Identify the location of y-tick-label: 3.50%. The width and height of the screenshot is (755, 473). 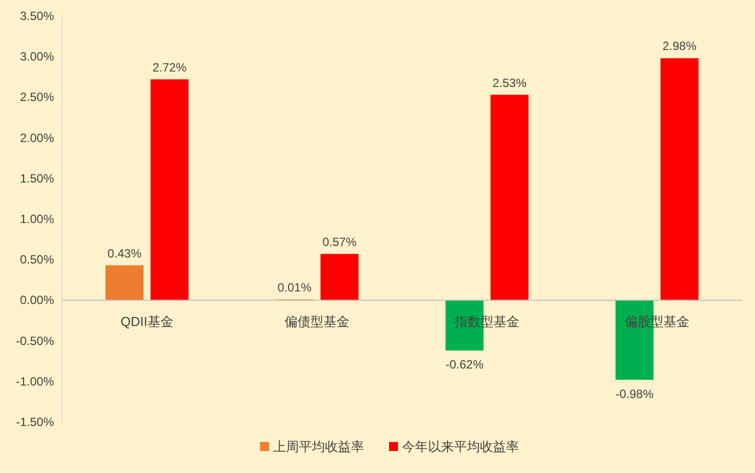
(37, 16).